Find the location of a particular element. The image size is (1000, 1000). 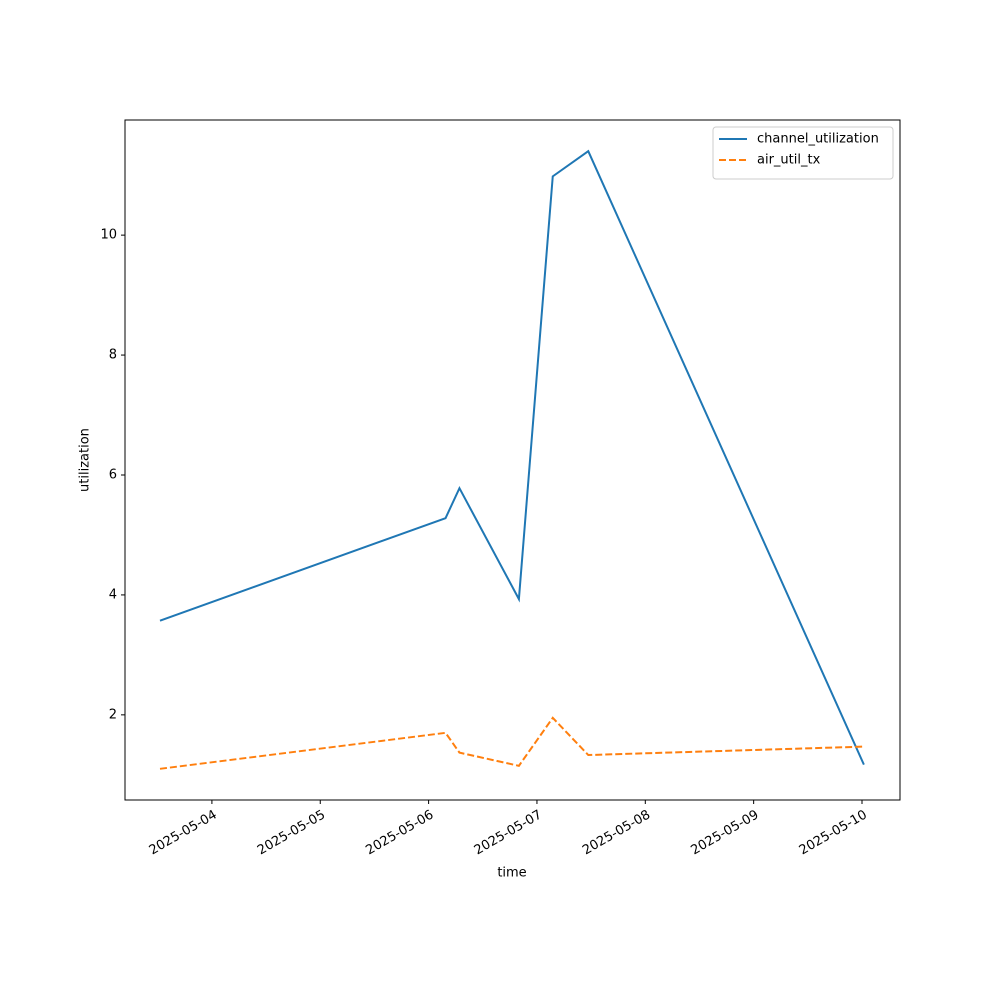

y-tick-label: 10 is located at coordinates (108, 235).